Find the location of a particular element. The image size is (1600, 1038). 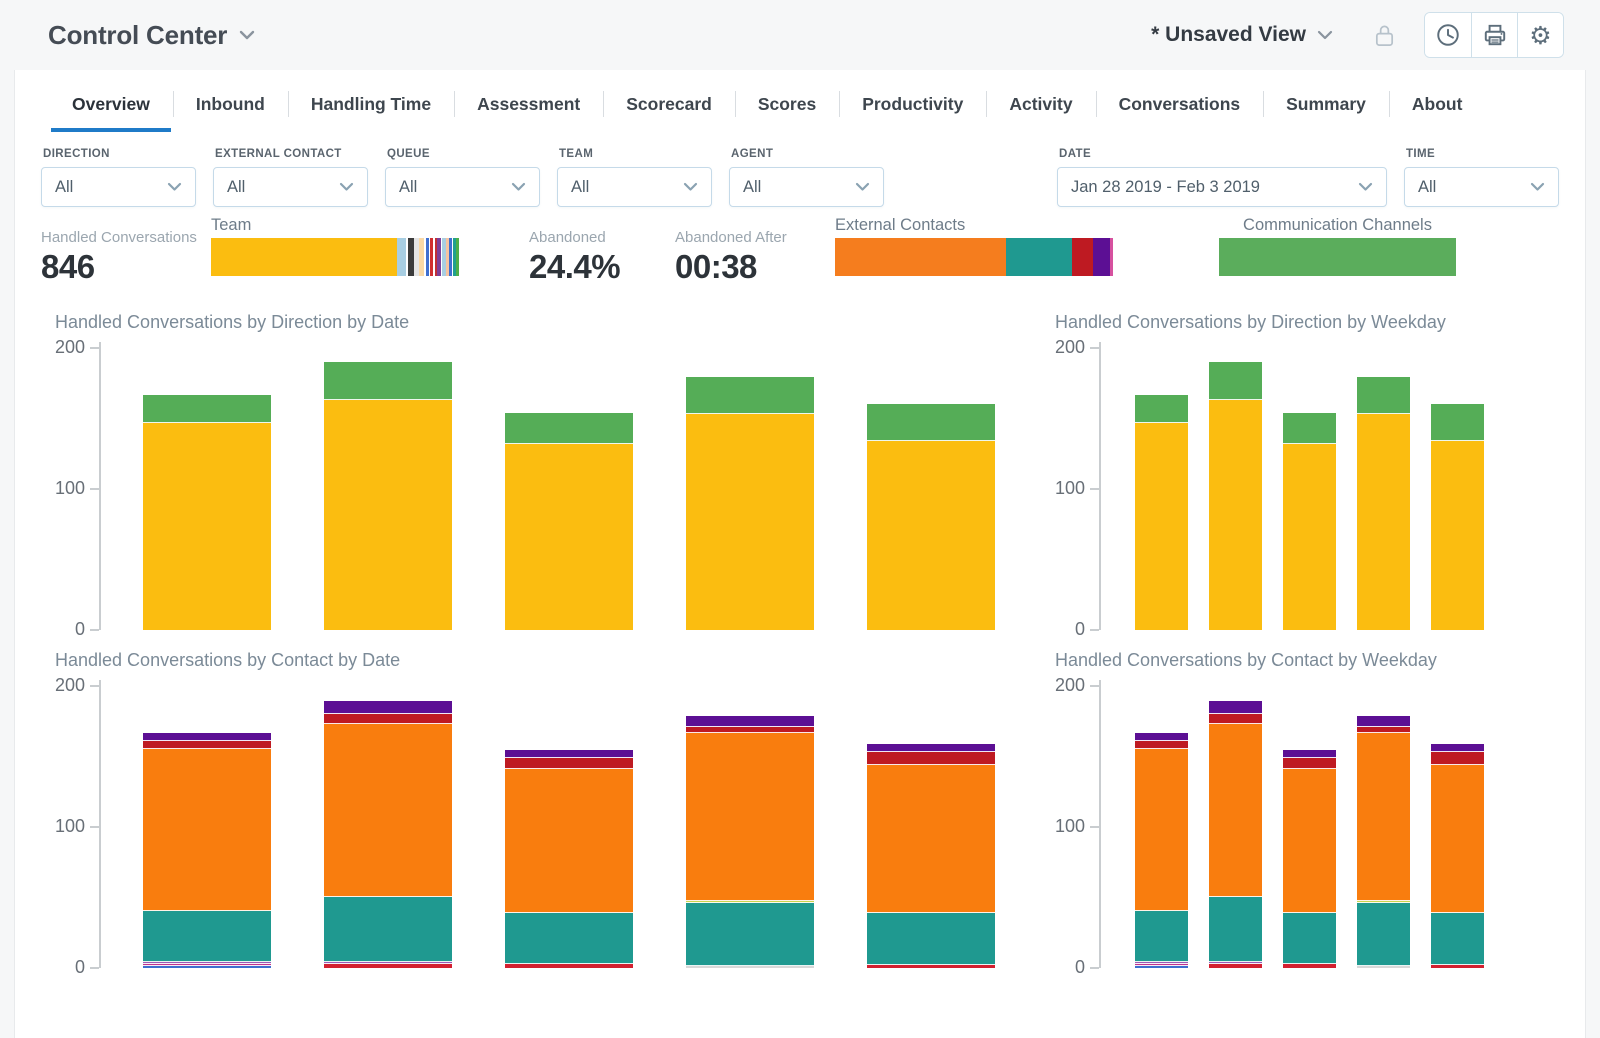

external-contacts-bar is located at coordinates (974, 257).